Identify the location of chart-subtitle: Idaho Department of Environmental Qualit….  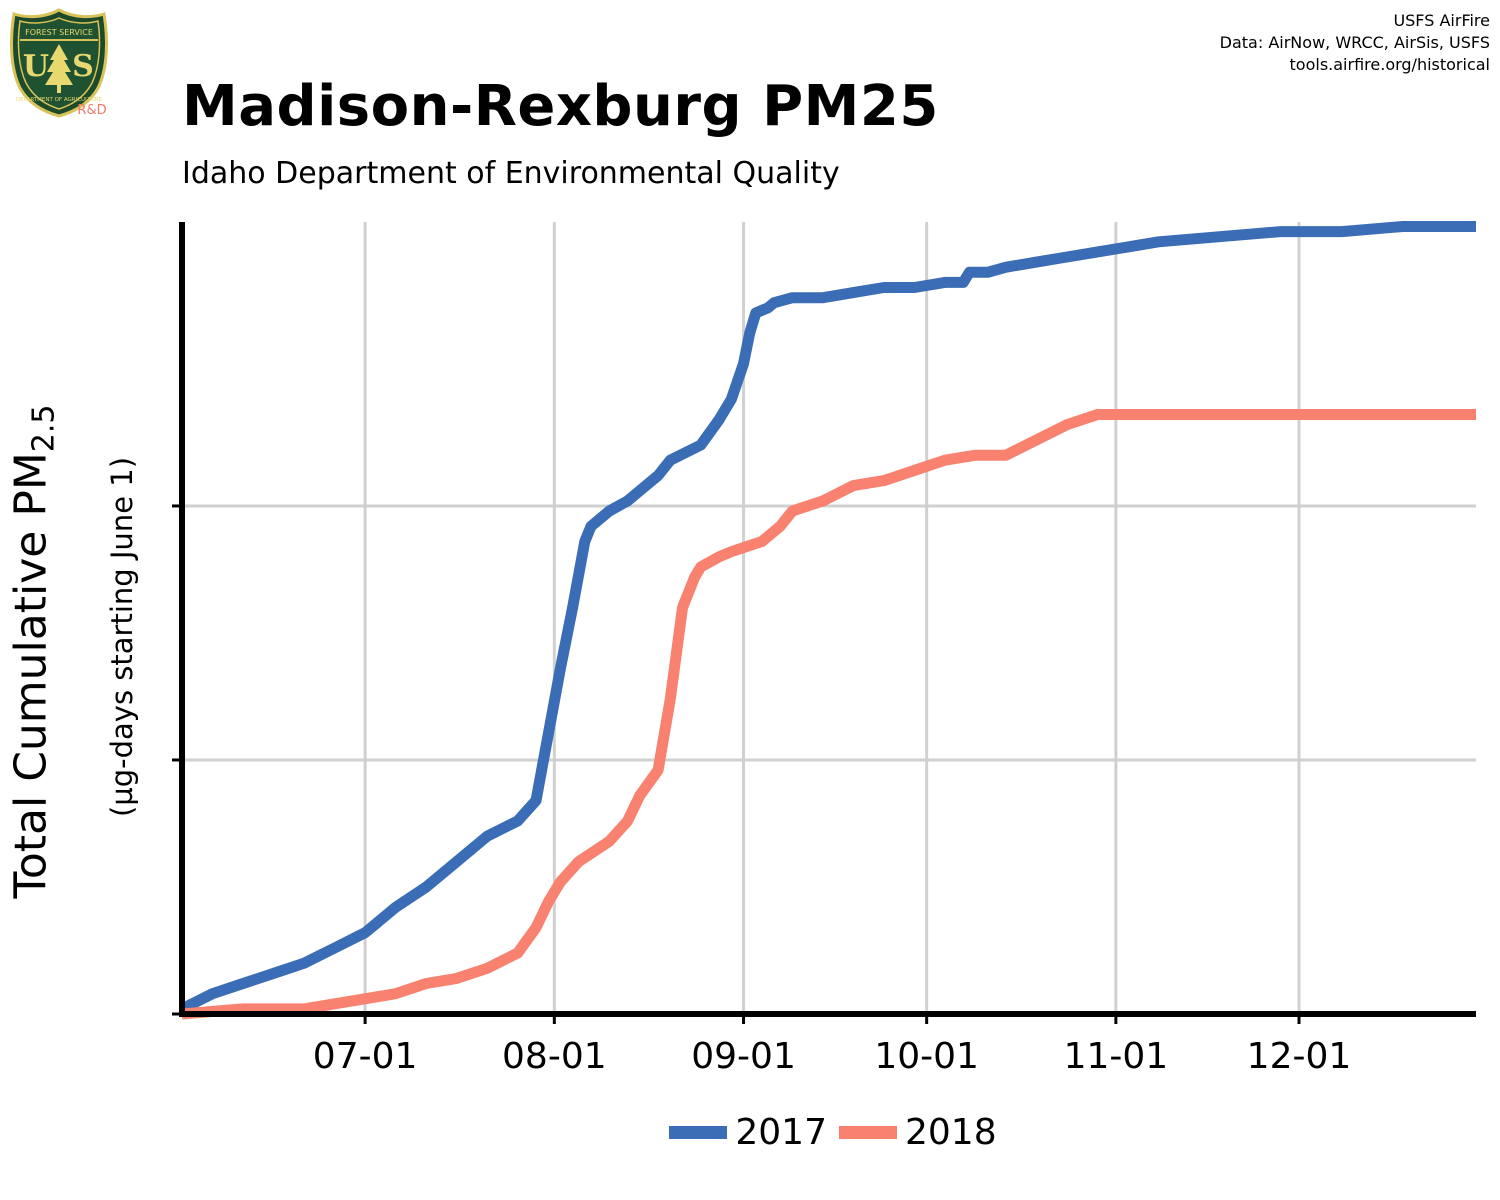
(511, 173).